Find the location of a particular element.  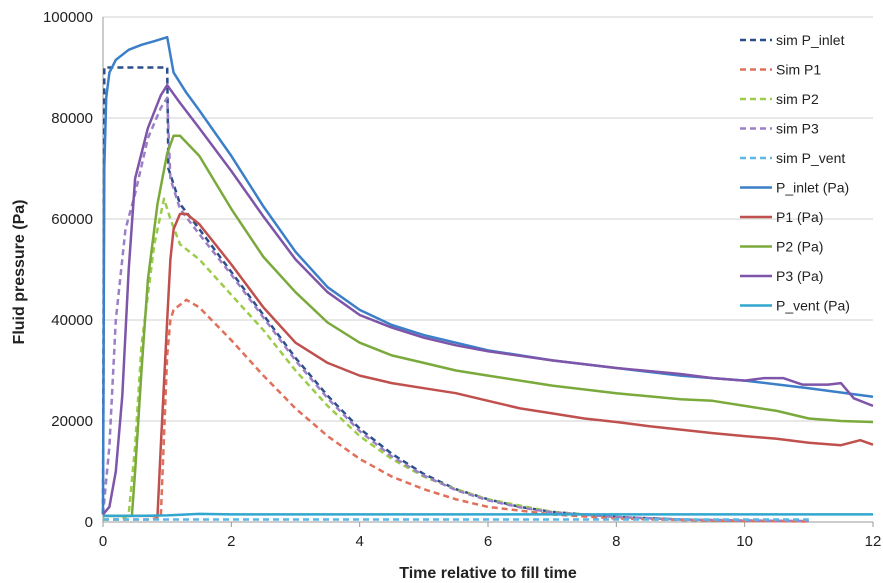

legend-label: sim P_inlet is located at coordinates (810, 40).